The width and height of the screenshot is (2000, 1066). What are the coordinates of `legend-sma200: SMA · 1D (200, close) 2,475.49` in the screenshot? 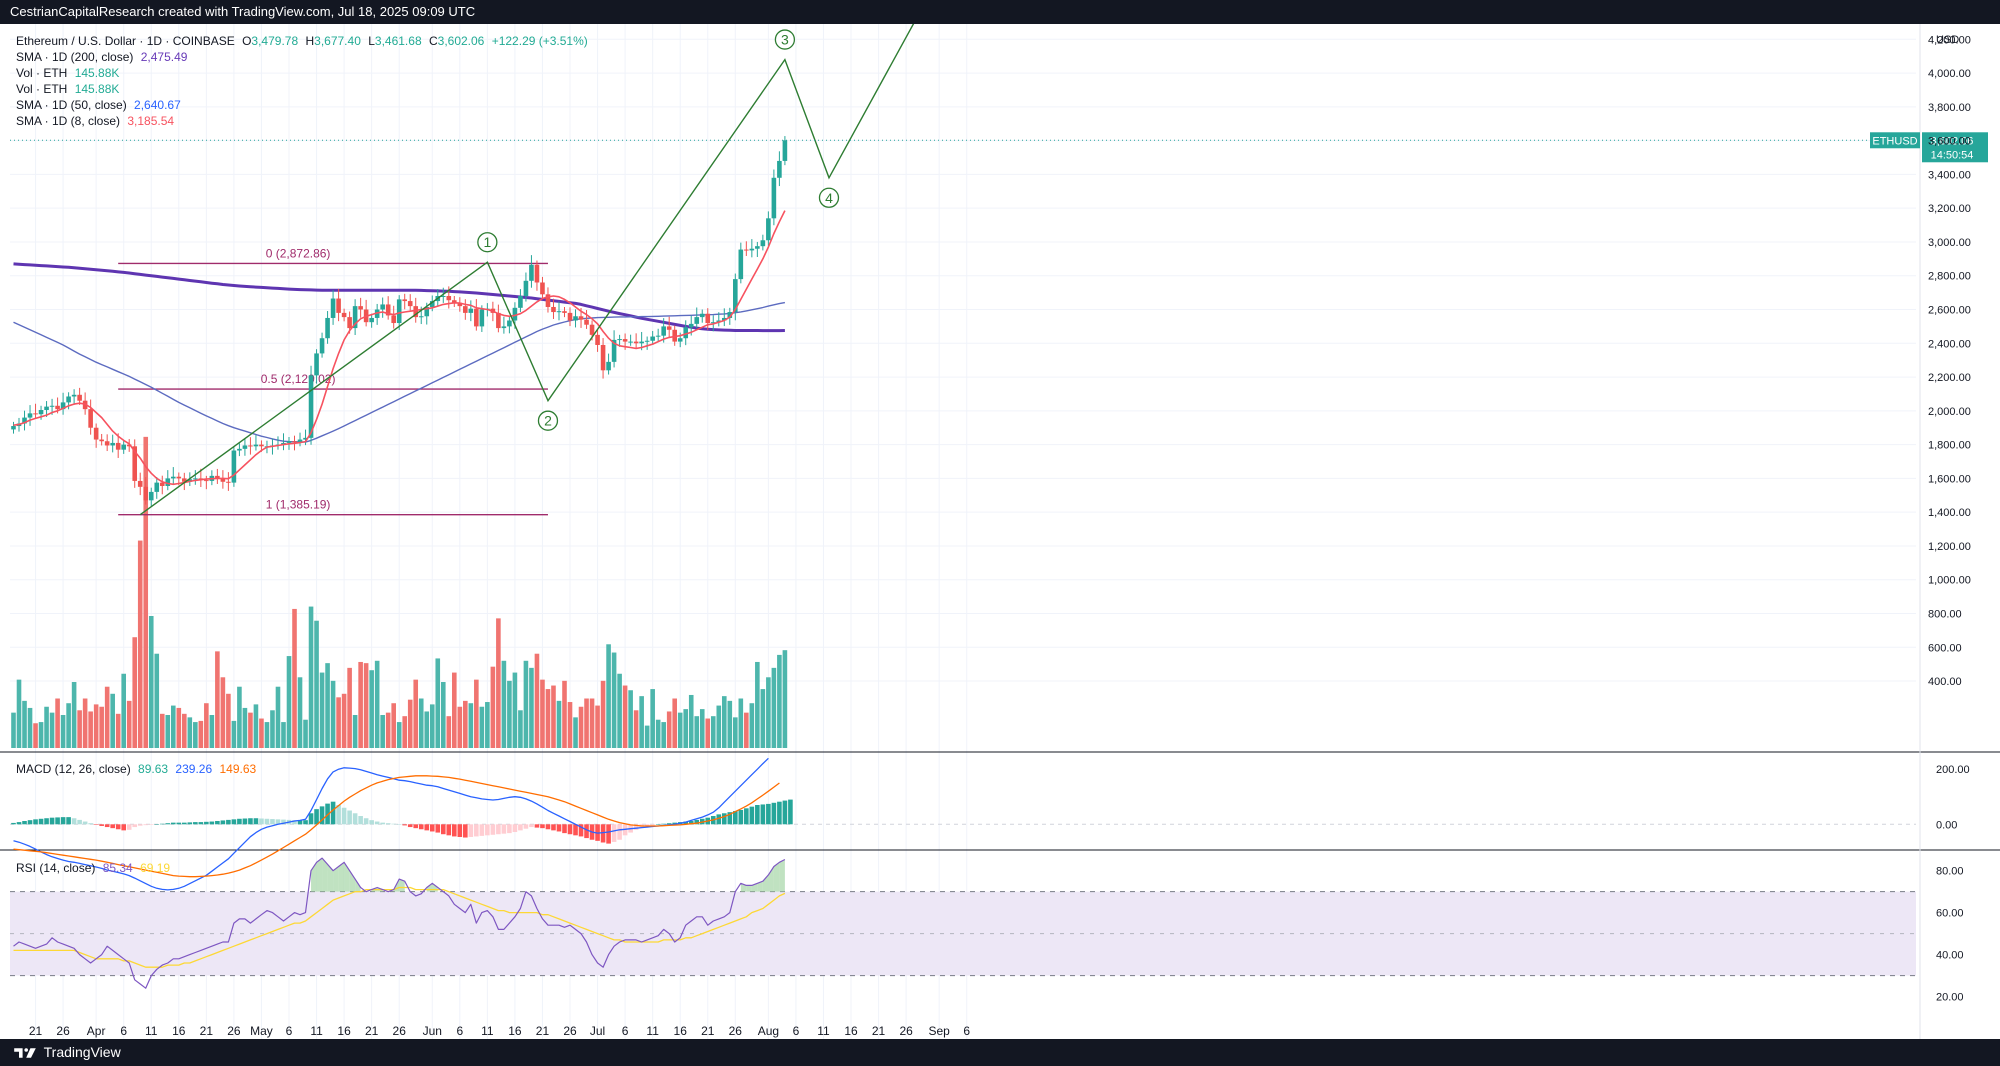 It's located at (103, 57).